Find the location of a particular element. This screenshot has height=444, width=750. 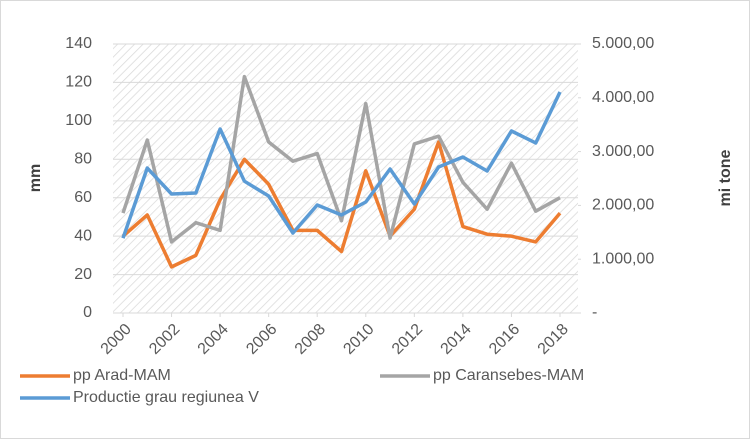

y2-tick-label: 3.000,00 is located at coordinates (623, 151).